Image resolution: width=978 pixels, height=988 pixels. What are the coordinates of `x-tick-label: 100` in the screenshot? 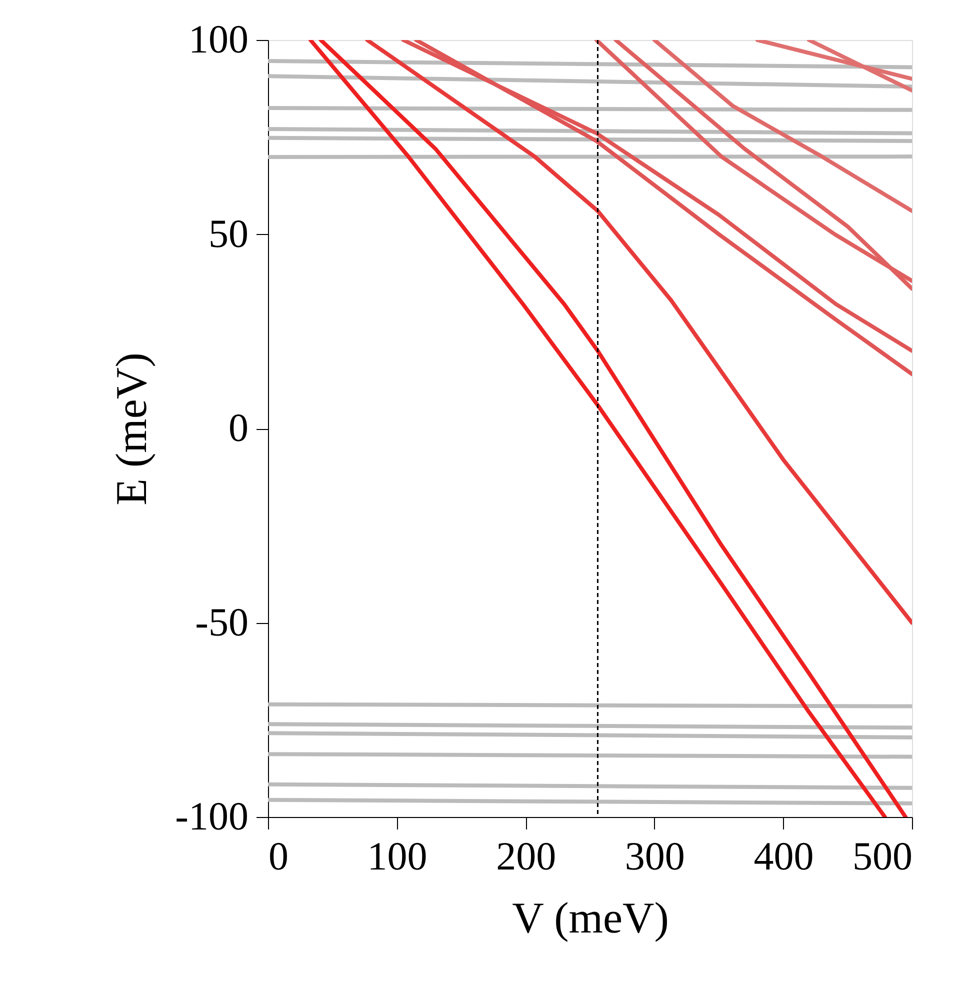 It's located at (397, 856).